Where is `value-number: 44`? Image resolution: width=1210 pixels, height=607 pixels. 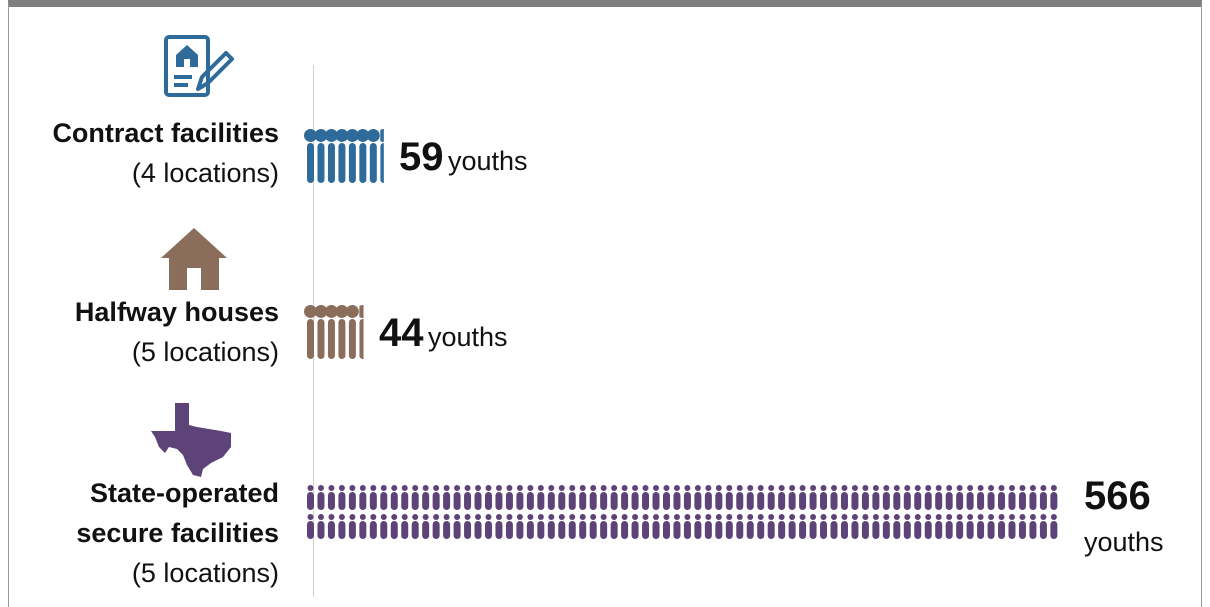
value-number: 44 is located at coordinates (401, 333).